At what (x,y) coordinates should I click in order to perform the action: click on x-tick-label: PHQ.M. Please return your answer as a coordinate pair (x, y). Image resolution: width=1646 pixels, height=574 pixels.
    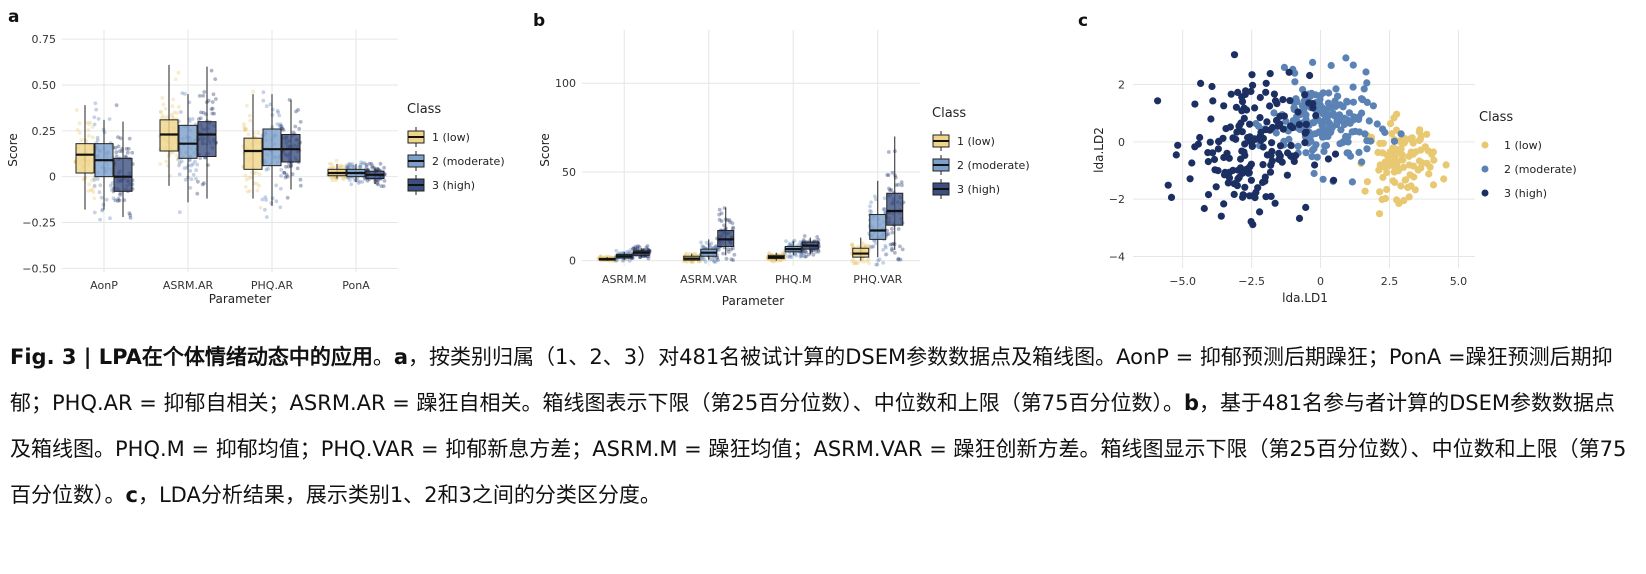
    Looking at the image, I should click on (793, 279).